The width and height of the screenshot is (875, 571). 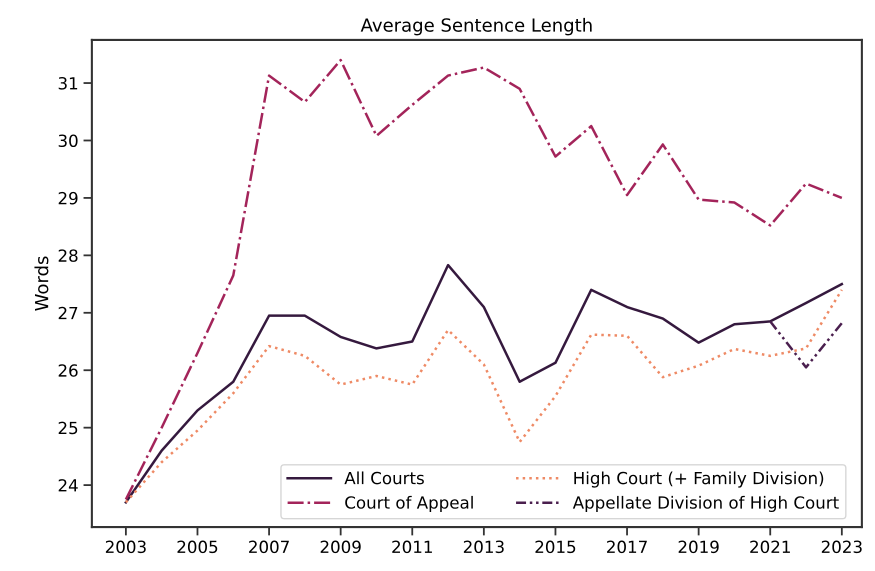 What do you see at coordinates (384, 477) in the screenshot?
I see `legend-label: All Courts` at bounding box center [384, 477].